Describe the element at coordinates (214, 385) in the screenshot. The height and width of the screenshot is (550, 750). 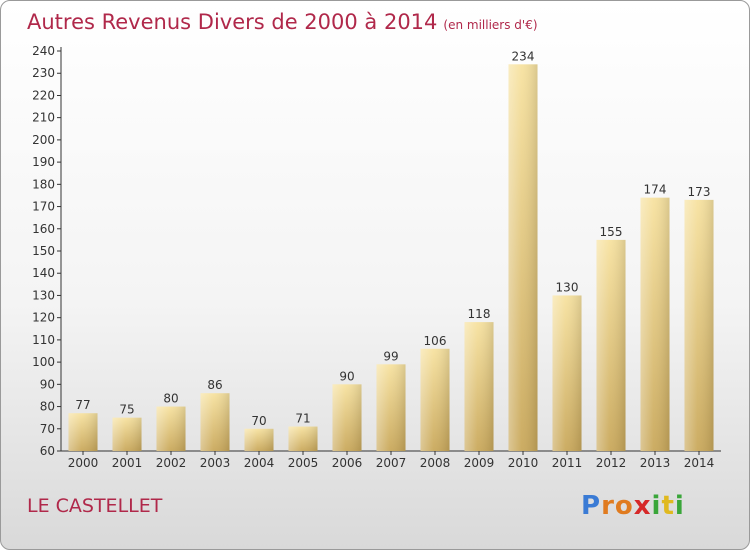
I see `bar-value-label: 86` at that location.